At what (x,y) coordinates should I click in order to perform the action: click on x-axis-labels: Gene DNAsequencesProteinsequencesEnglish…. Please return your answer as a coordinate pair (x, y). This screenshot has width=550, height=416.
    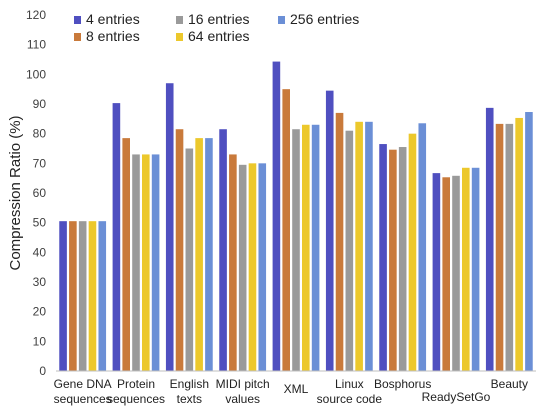
    Looking at the image, I should click on (291, 391).